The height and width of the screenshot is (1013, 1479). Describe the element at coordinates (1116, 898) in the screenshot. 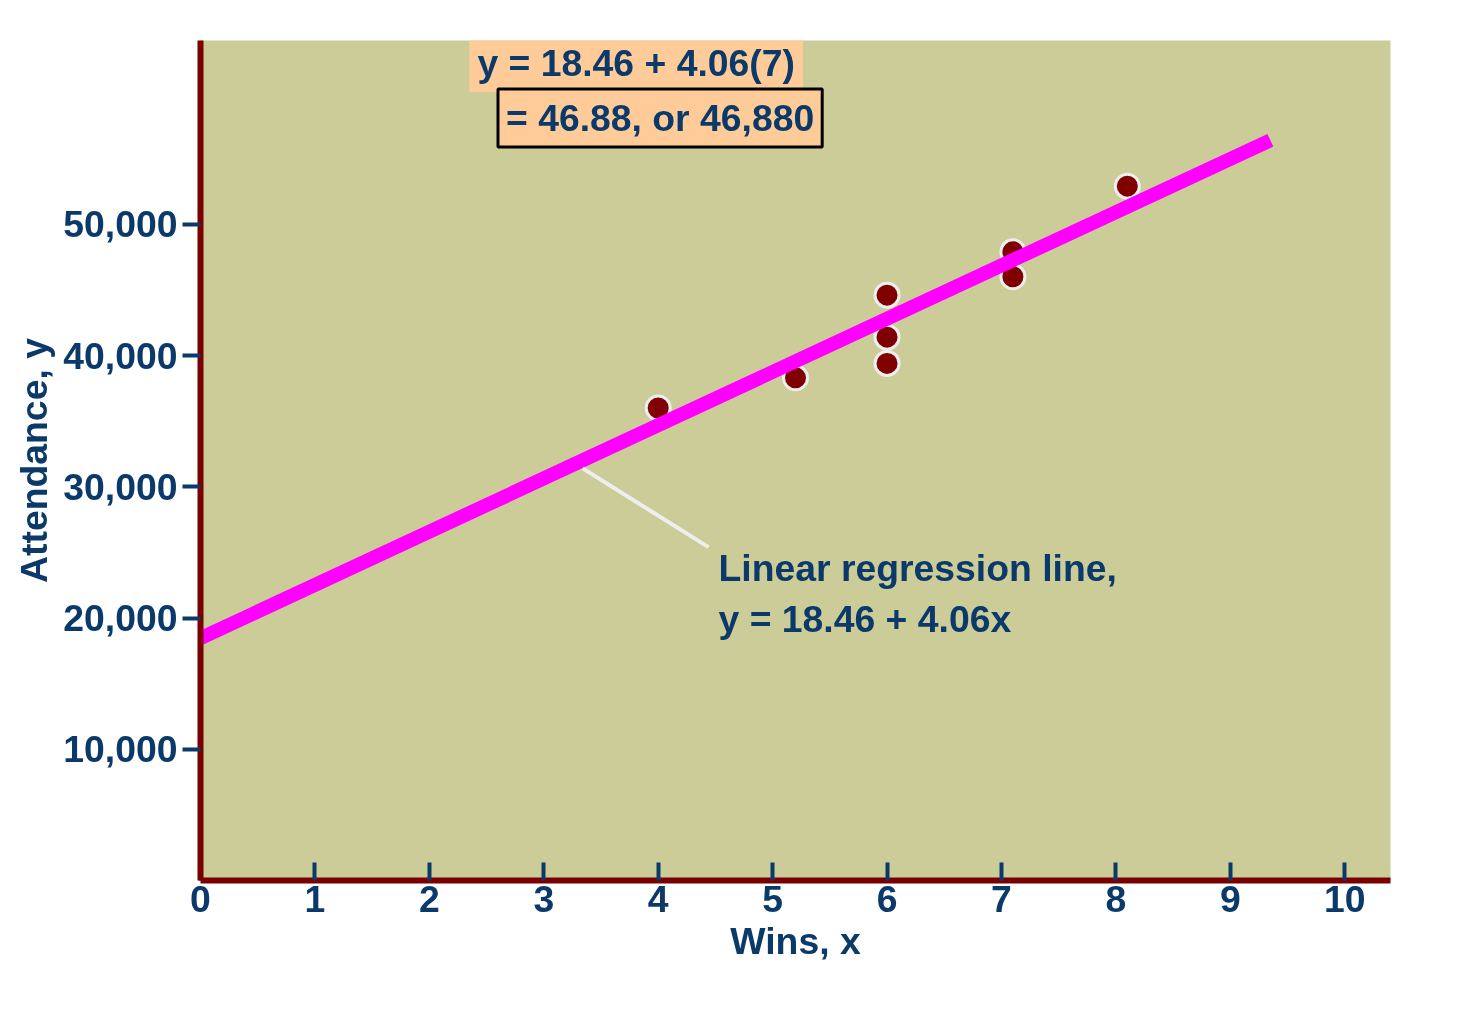

I see `x-tick-label: 8` at that location.